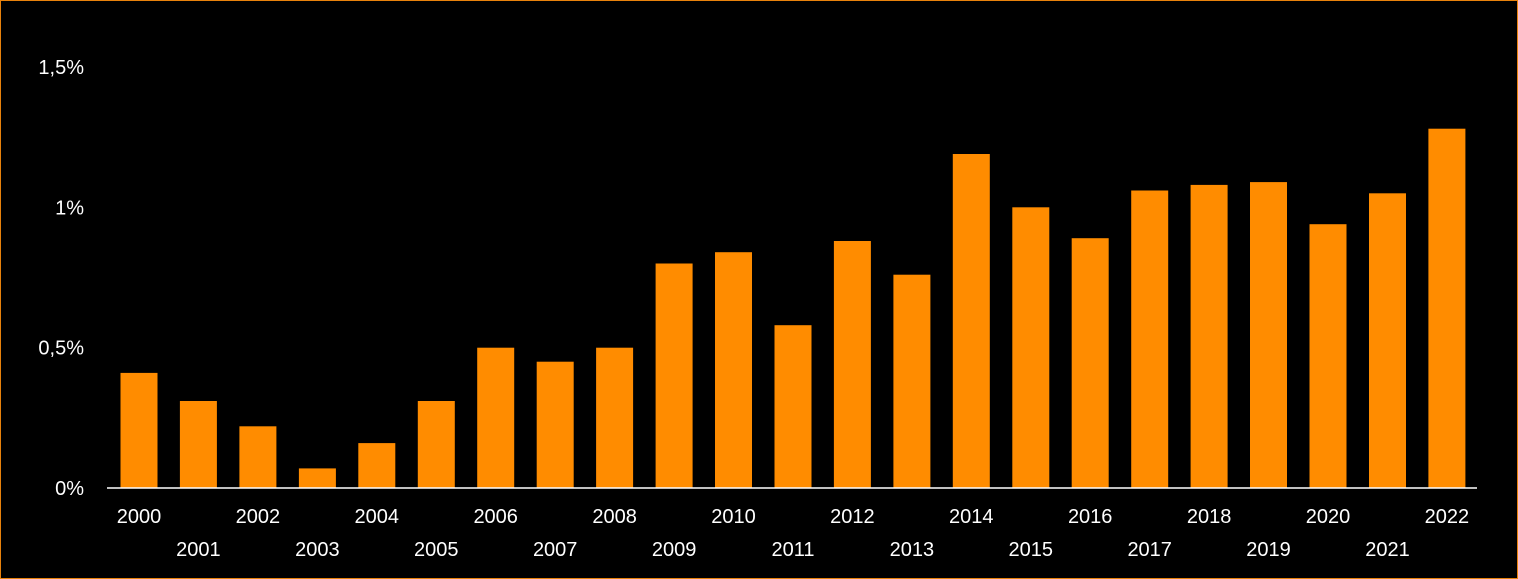  Describe the element at coordinates (495, 517) in the screenshot. I see `x-tick-label: 2006` at that location.